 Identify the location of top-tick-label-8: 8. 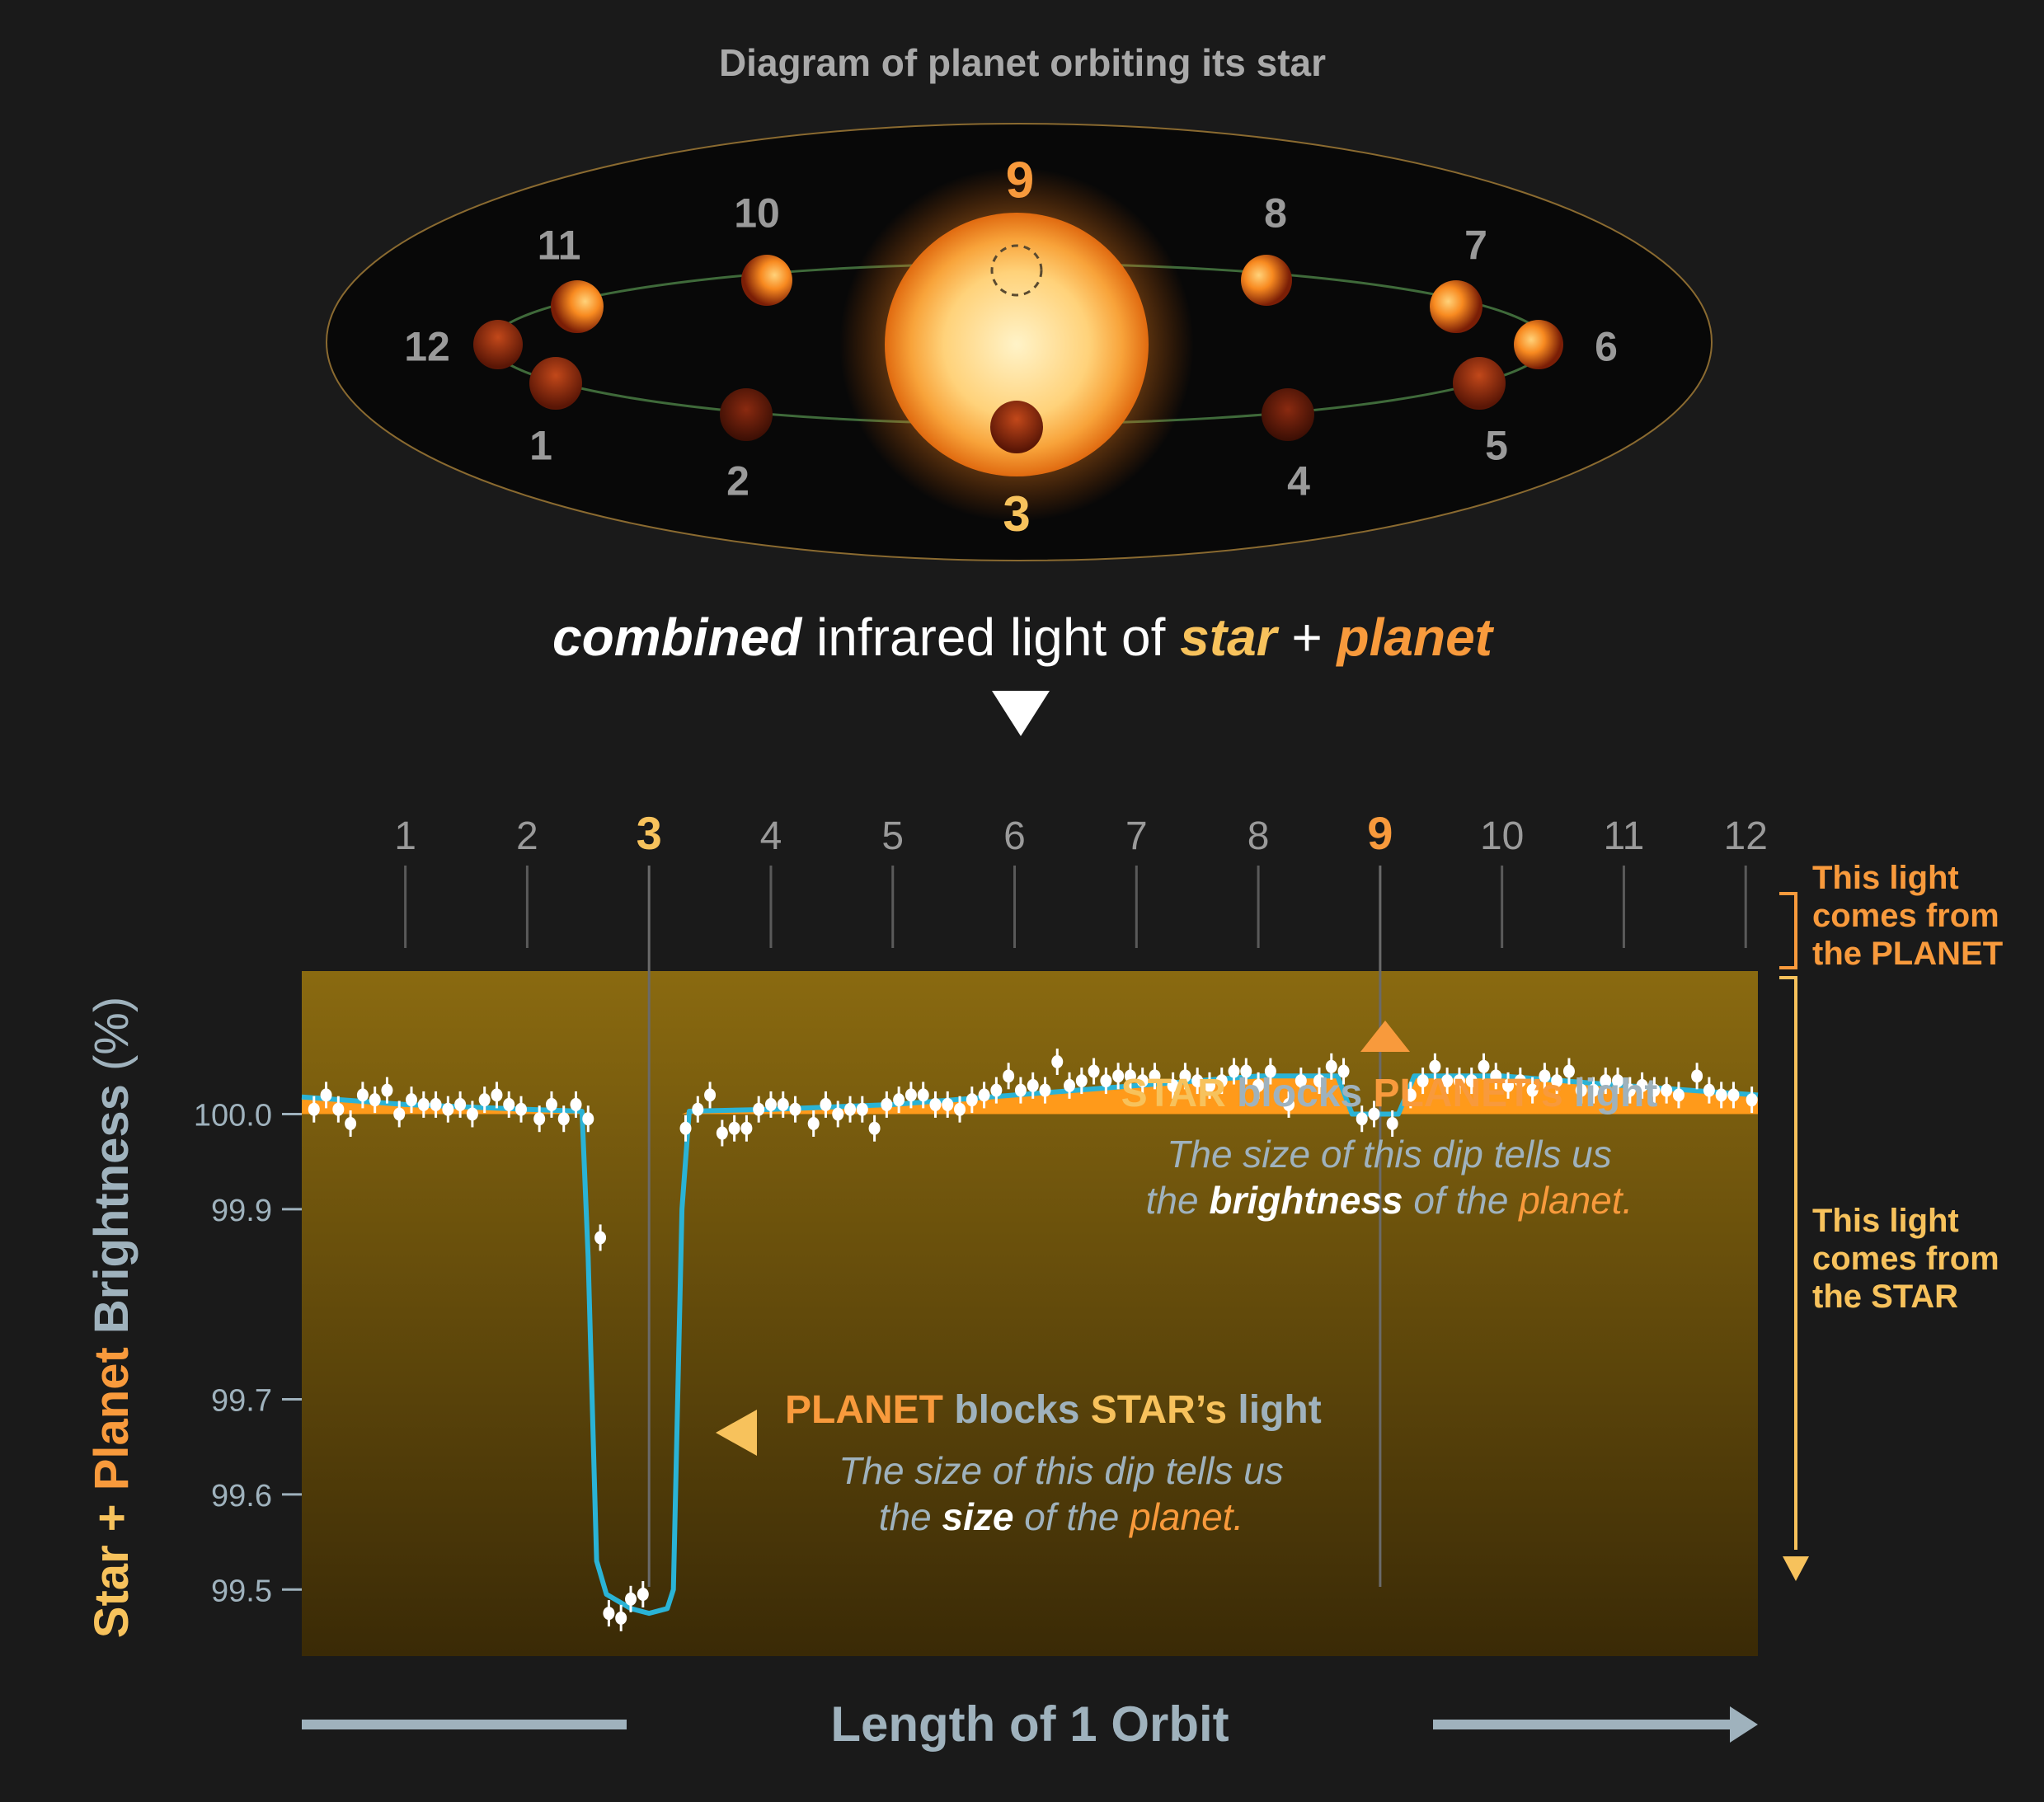
(1259, 836).